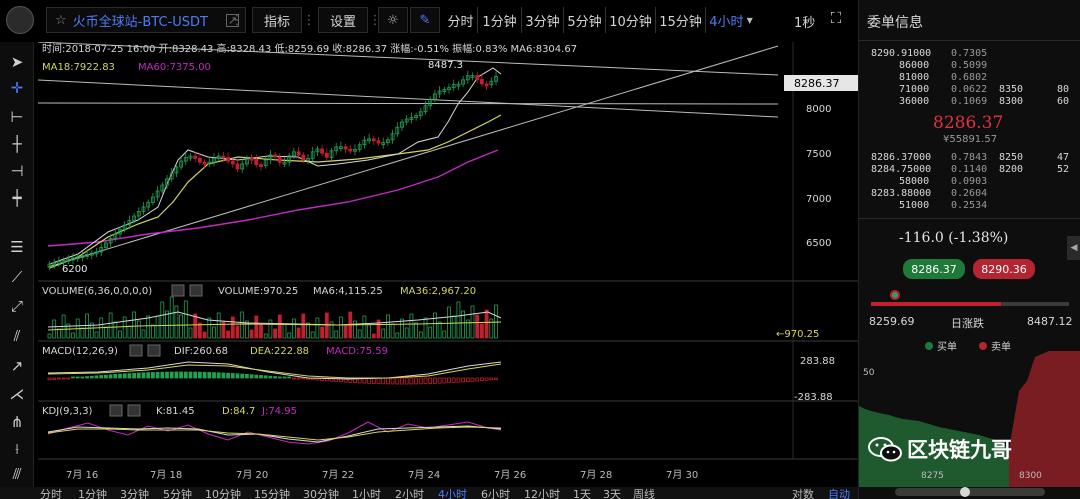 This screenshot has width=1080, height=499. Describe the element at coordinates (366, 493) in the screenshot. I see `bottom-tab: 1小时` at that location.